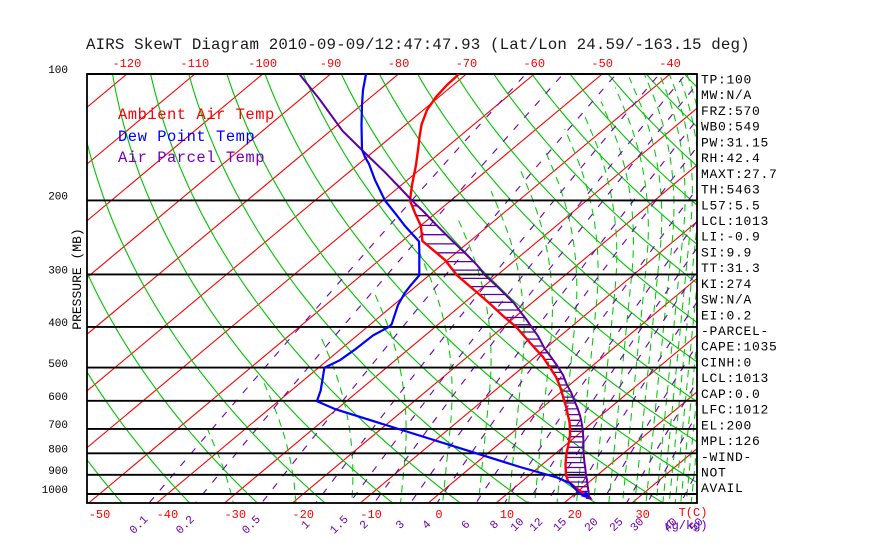 The image size is (870, 560). I want to click on svg-text: 20, so click(575, 515).